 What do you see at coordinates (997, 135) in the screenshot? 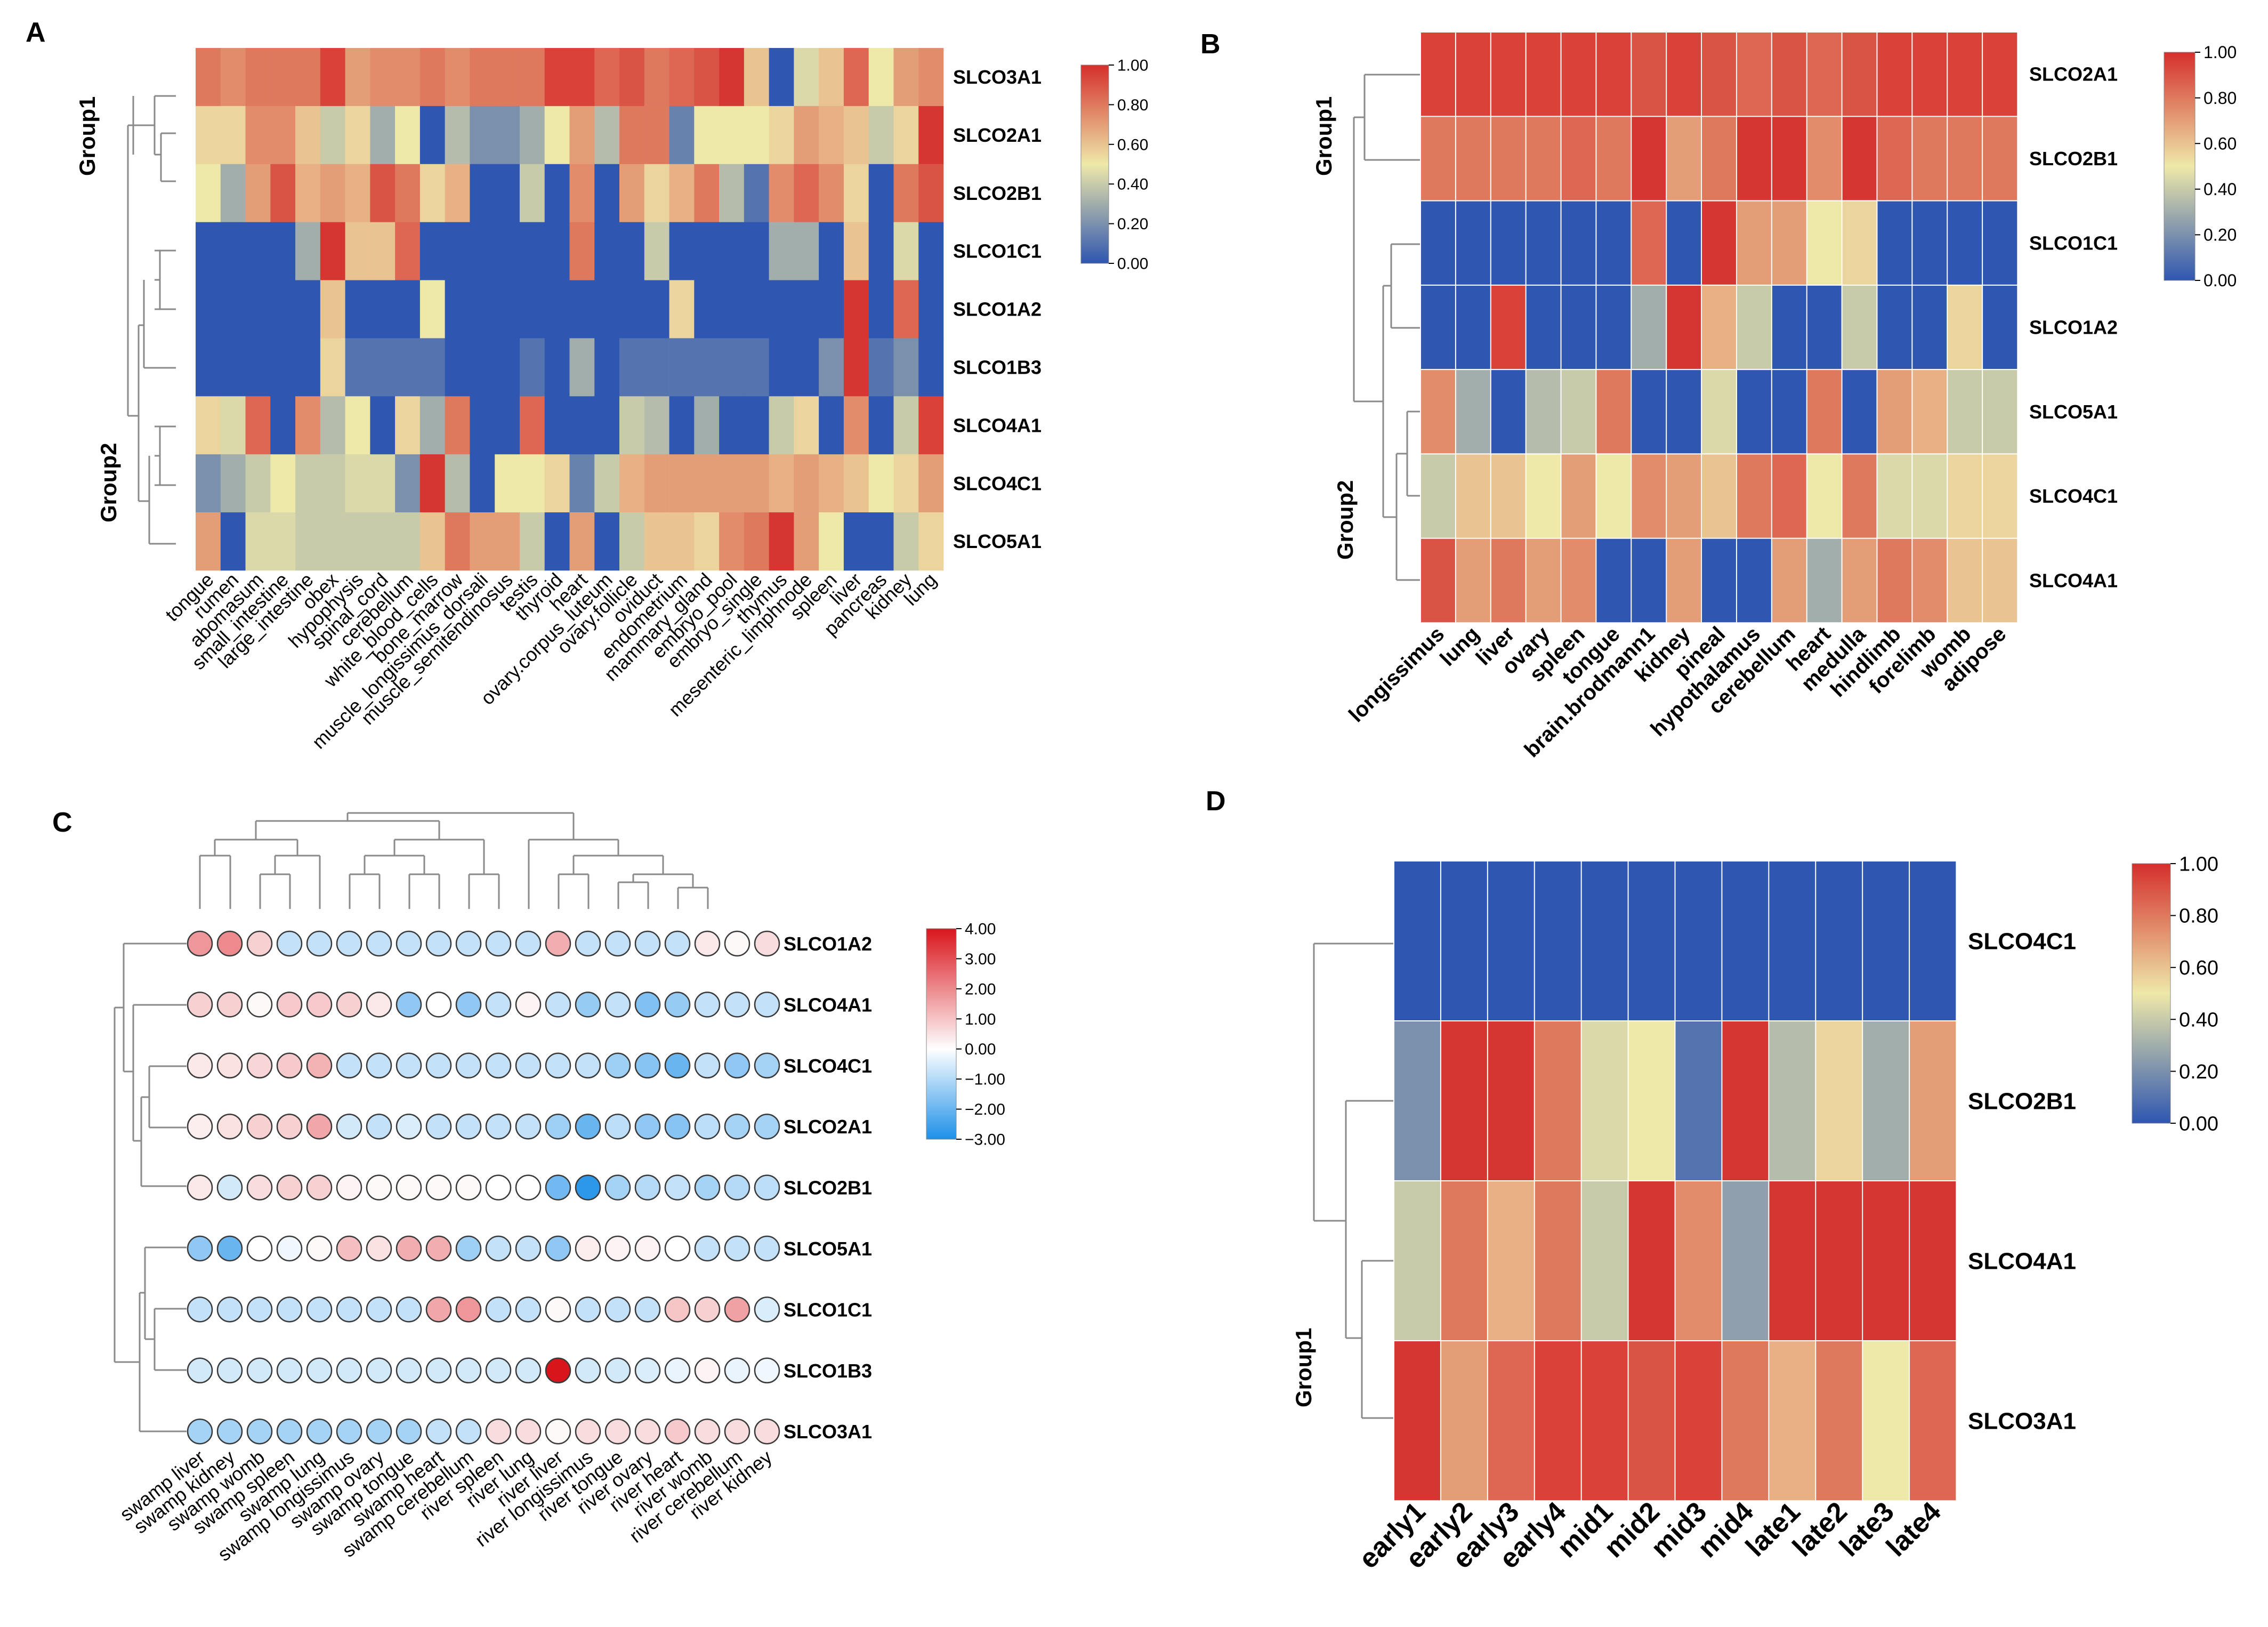
I see `panel-a-row-label: SLCO2A1` at bounding box center [997, 135].